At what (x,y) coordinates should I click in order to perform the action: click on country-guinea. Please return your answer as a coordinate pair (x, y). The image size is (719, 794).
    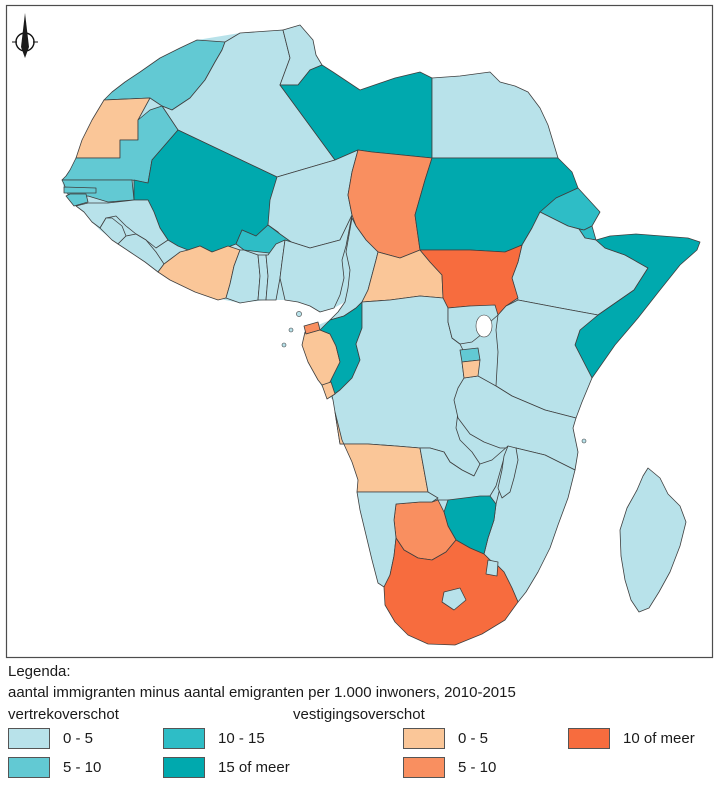
    Looking at the image, I should click on (122, 224).